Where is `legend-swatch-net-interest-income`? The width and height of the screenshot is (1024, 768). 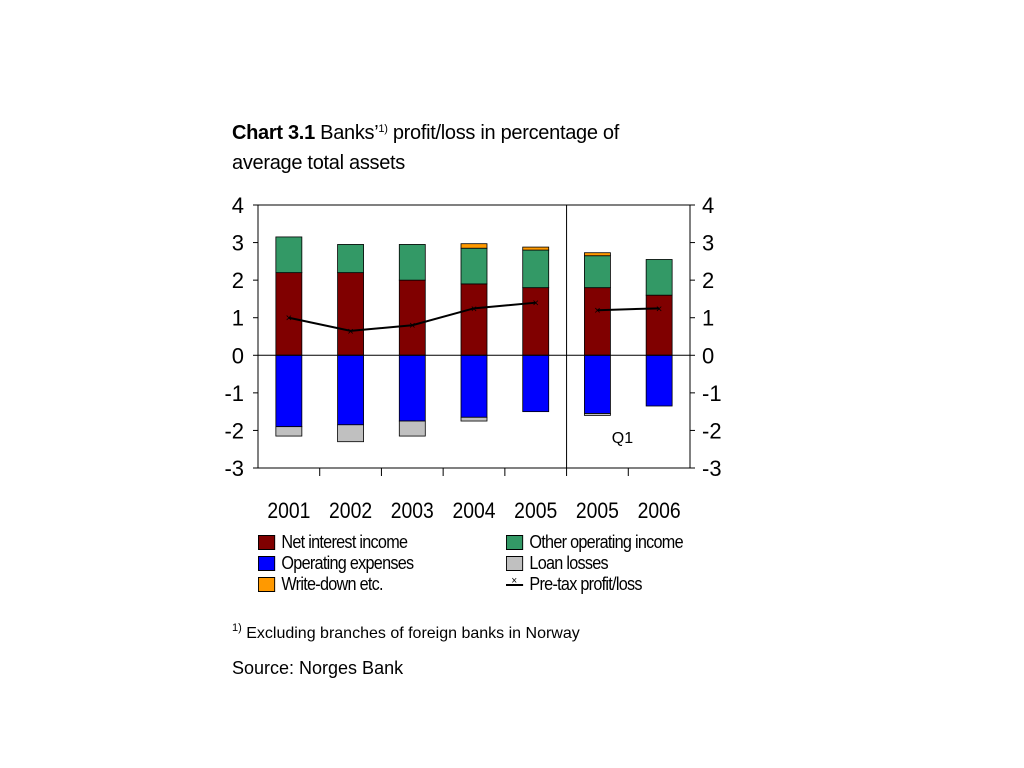
legend-swatch-net-interest-income is located at coordinates (267, 542).